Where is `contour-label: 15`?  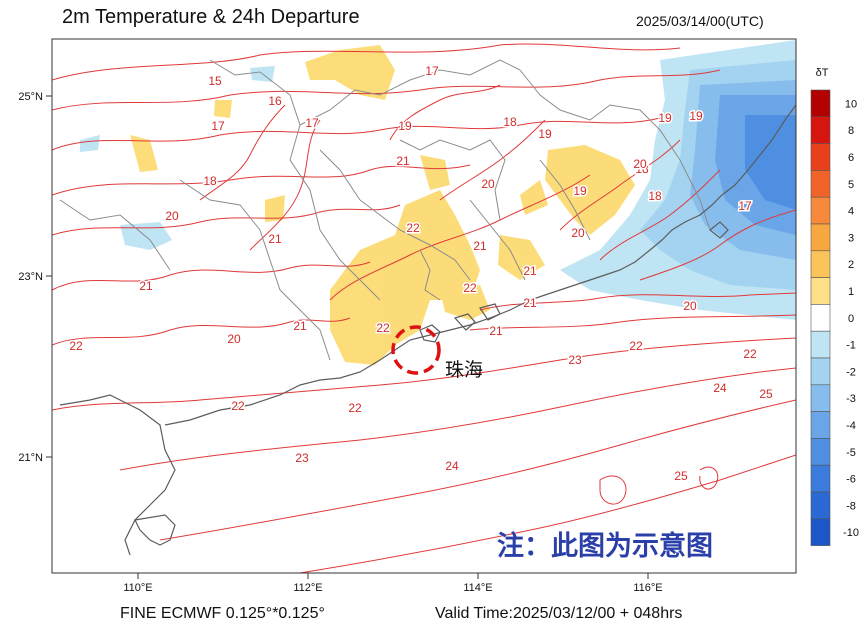
contour-label: 15 is located at coordinates (215, 81).